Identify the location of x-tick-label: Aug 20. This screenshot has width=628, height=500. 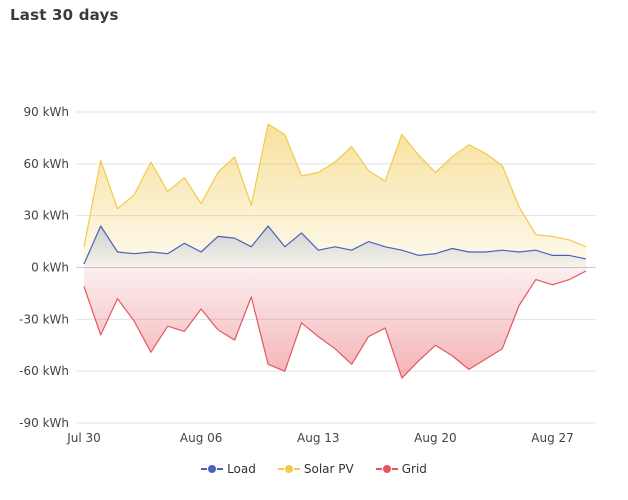
(435, 438).